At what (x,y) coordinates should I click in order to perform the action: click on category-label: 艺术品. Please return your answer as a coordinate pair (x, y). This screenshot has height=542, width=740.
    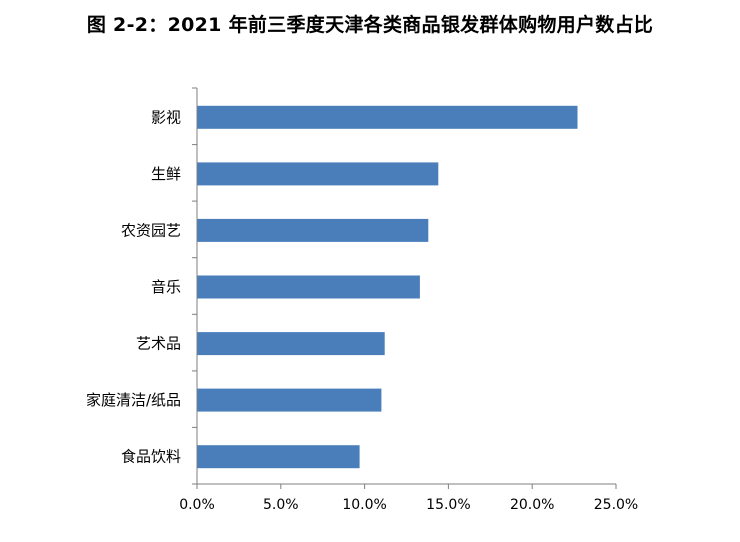
    Looking at the image, I should click on (158, 344).